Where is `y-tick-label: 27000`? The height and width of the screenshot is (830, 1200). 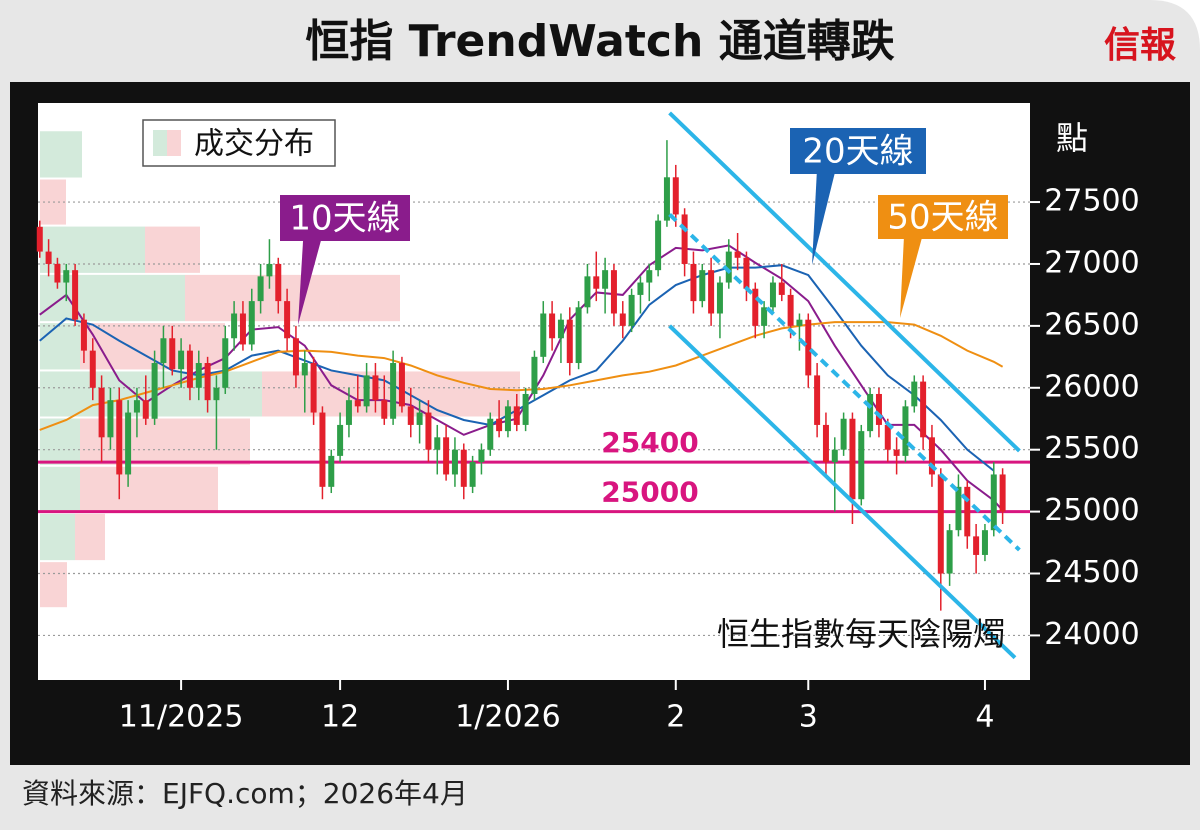
y-tick-label: 27000 is located at coordinates (1091, 262).